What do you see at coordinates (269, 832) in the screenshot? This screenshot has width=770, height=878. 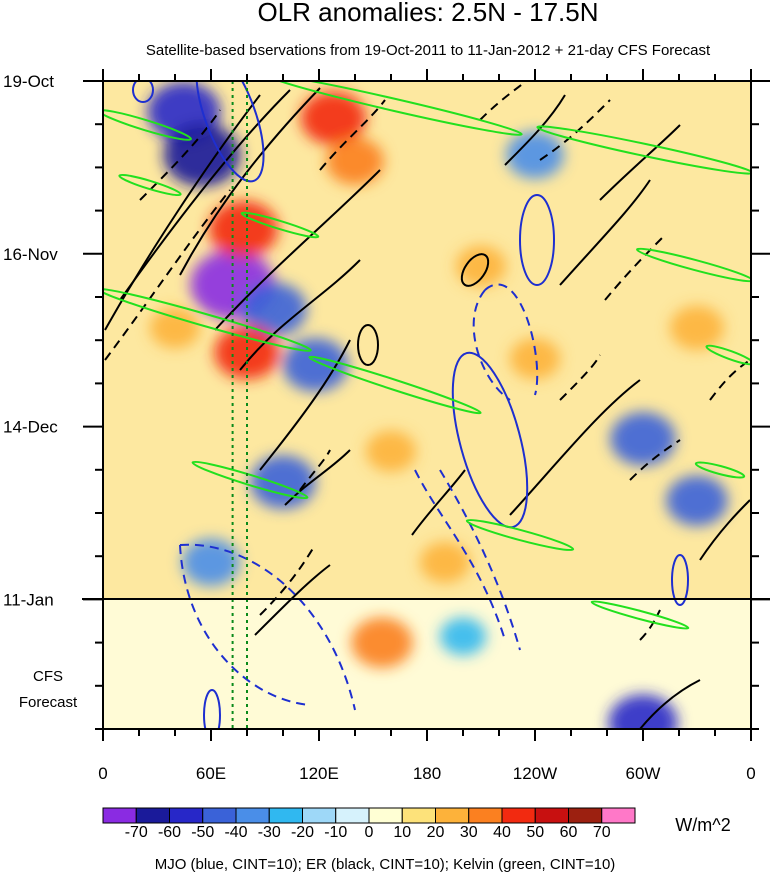 I see `colorbar-label: -30` at bounding box center [269, 832].